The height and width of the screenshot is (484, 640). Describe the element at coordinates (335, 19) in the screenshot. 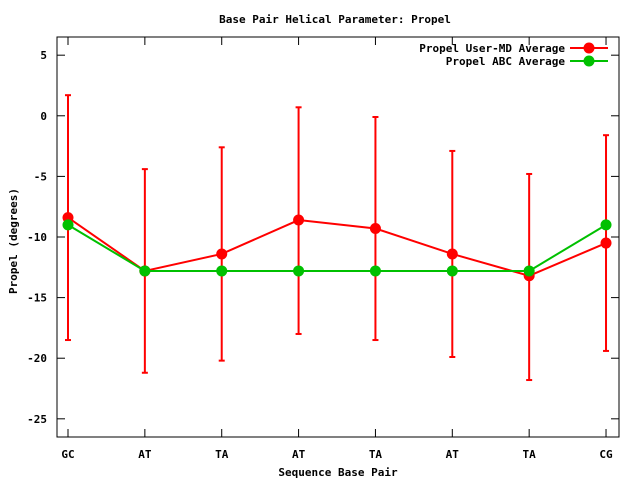

I see `chart-title: Base Pair Helical Parameter: Propel` at that location.